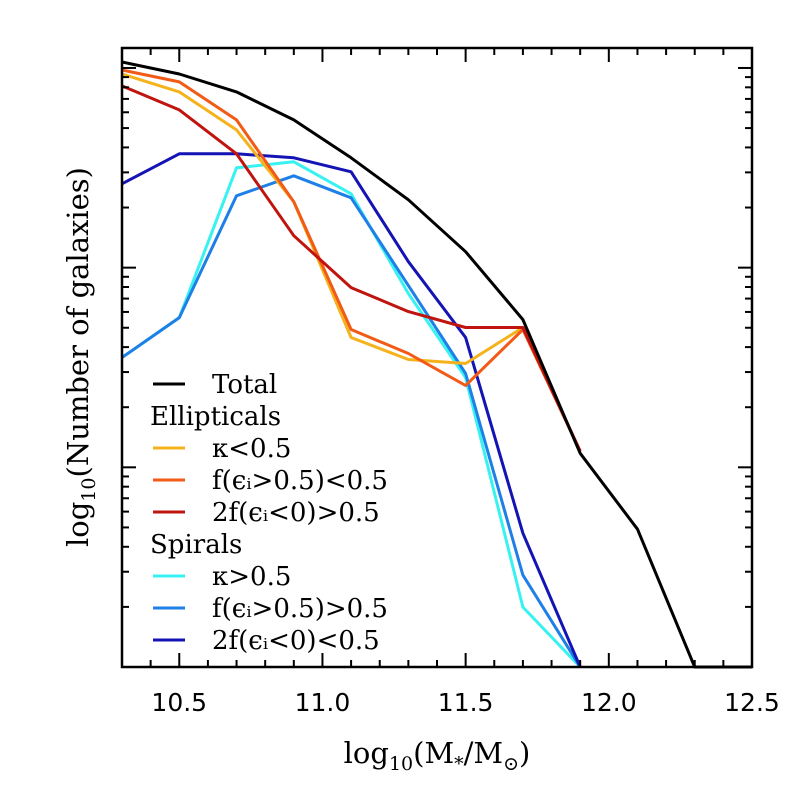 Image resolution: width=789 pixels, height=789 pixels. I want to click on x-label-slash: /M, so click(483, 753).